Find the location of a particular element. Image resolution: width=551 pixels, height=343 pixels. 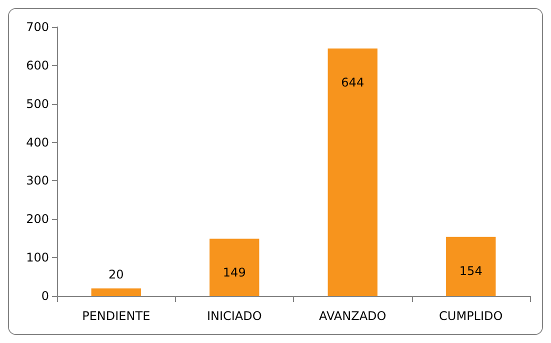

data-label: 644 is located at coordinates (352, 83).